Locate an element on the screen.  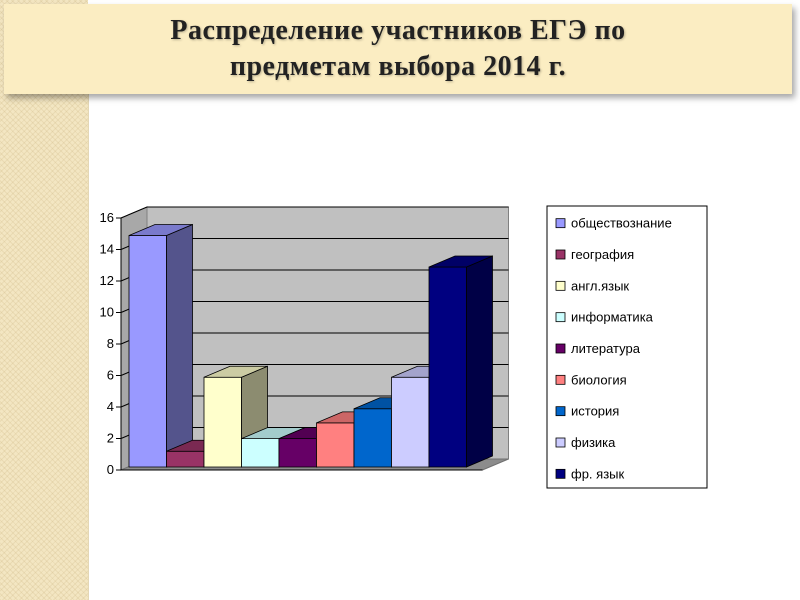
legend-label-8: фр. язык is located at coordinates (597, 473).